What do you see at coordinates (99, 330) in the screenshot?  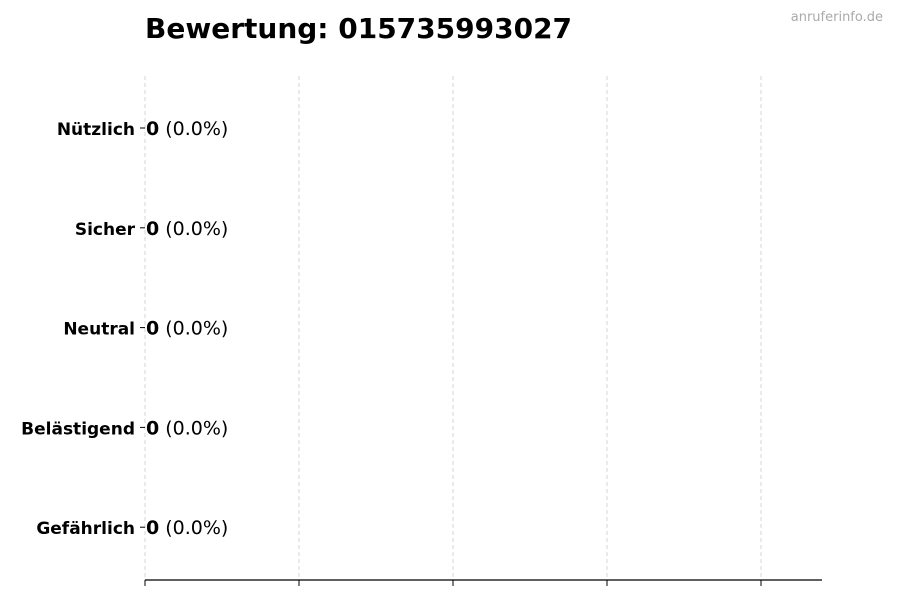 I see `y-tick-label: Neutral` at bounding box center [99, 330].